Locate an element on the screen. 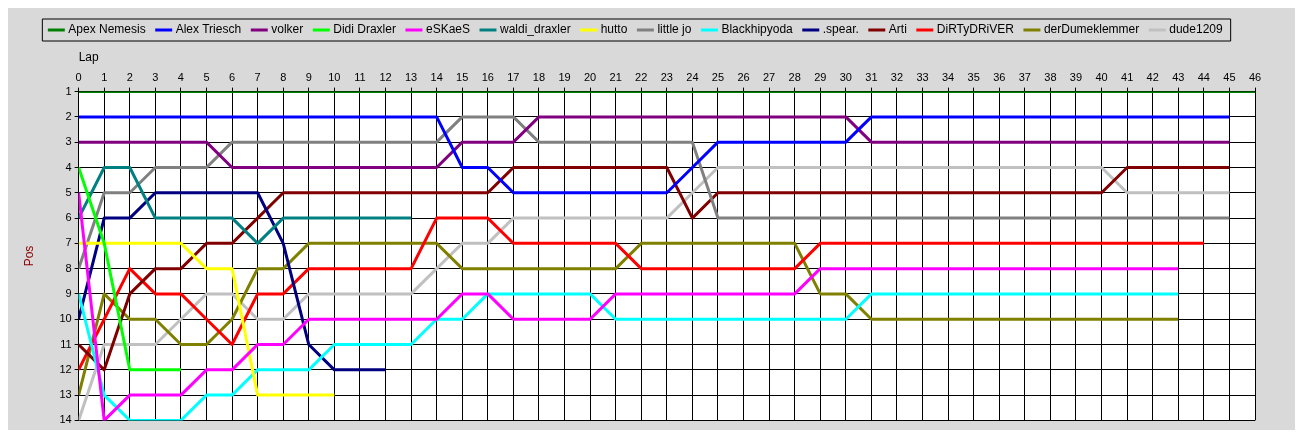 The image size is (1303, 438). legend-label: volker is located at coordinates (287, 29).